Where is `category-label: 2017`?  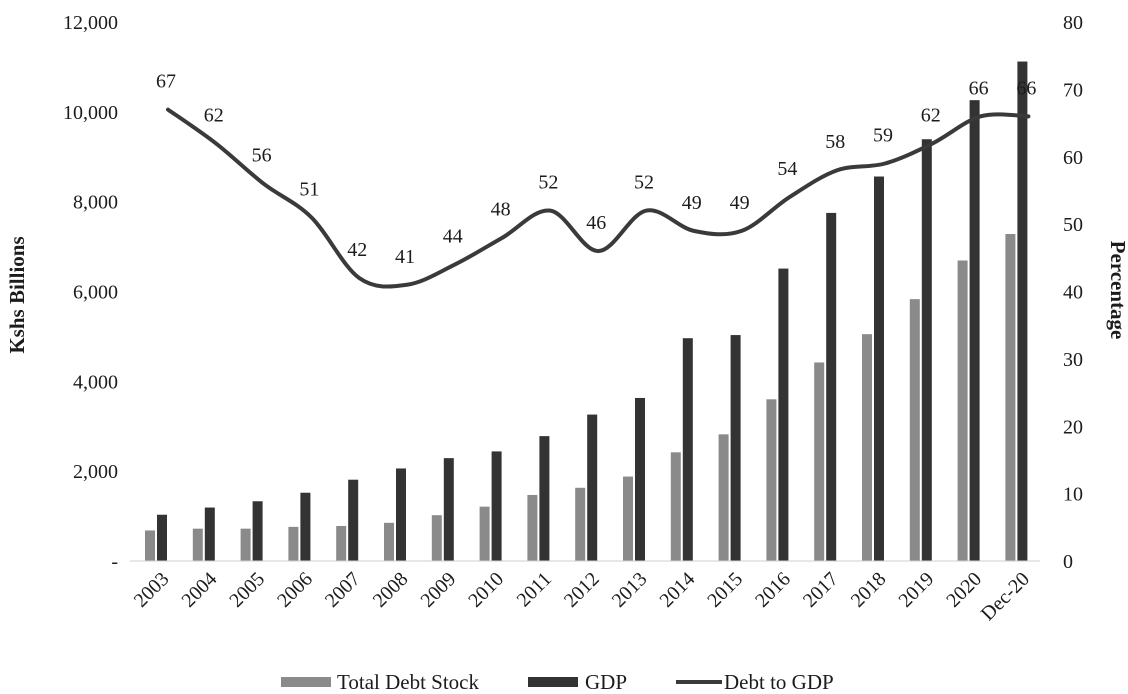 category-label: 2017 is located at coordinates (821, 590).